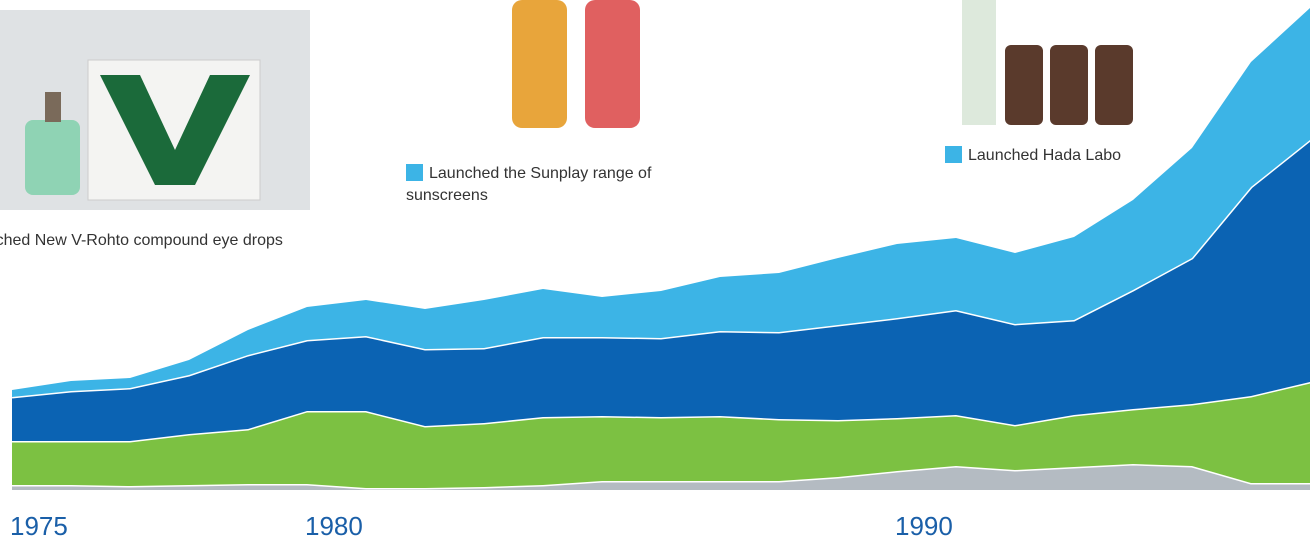  Describe the element at coordinates (979, 62) in the screenshot. I see `hada-labo-bottle` at that location.